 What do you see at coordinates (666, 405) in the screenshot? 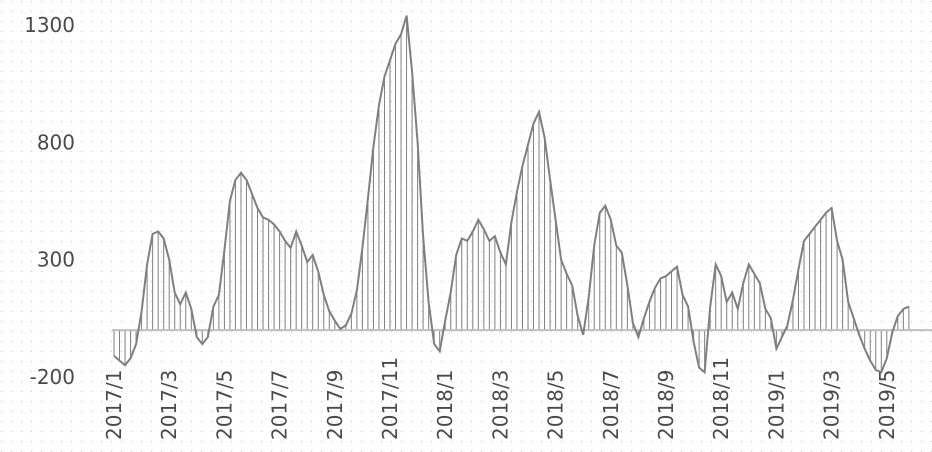
I see `x-tick-label: 2018/9` at bounding box center [666, 405].